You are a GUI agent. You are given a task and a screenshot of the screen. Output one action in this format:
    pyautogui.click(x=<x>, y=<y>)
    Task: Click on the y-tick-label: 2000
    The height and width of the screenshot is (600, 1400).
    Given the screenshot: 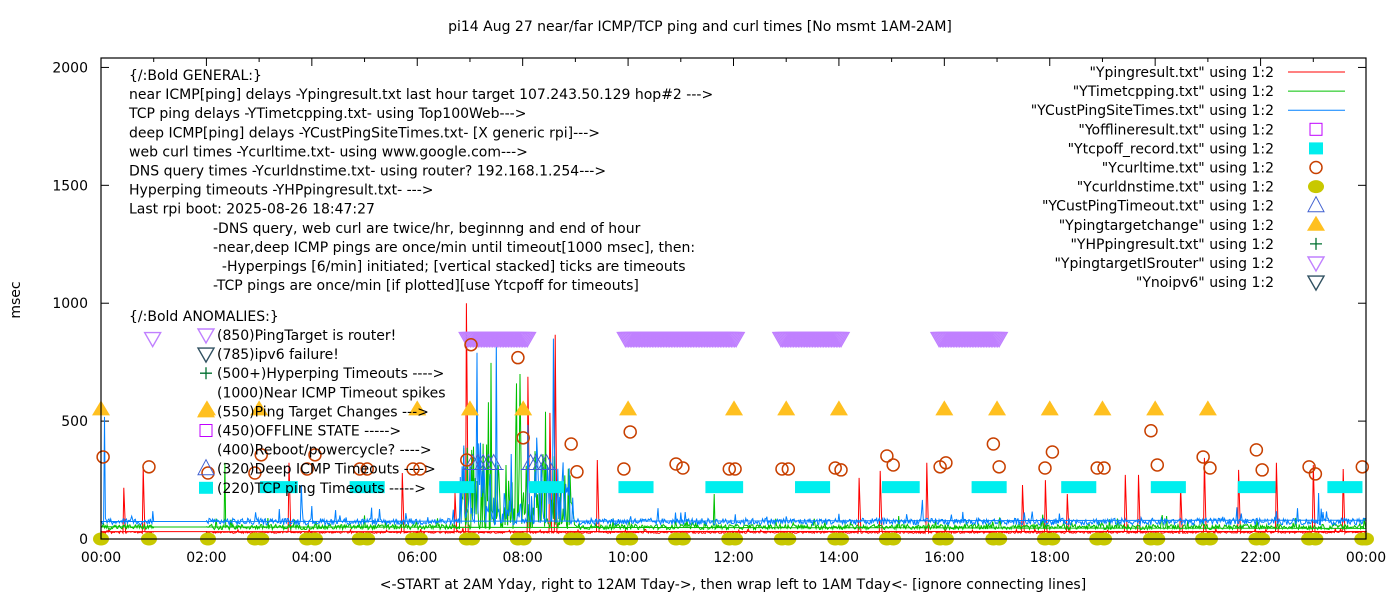 What is the action you would take?
    pyautogui.click(x=70, y=68)
    